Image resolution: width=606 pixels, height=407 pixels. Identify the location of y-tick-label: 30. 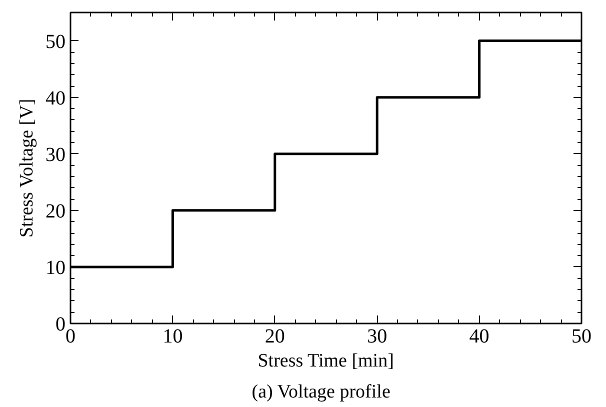
(56, 155).